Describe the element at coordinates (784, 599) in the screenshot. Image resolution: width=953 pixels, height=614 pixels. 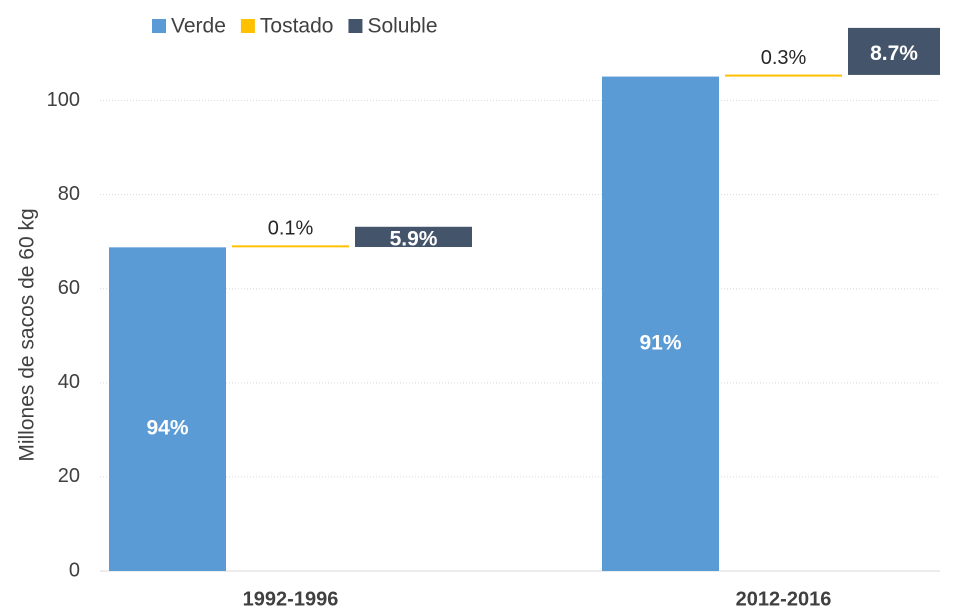
I see `x-tick-label: 2012-2016` at that location.